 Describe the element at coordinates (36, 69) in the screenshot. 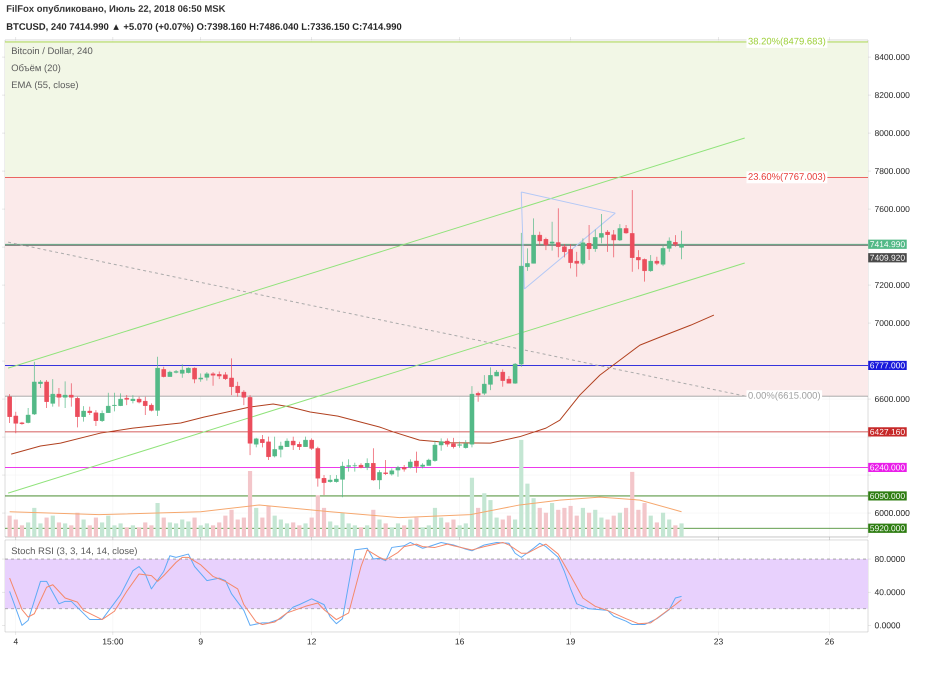

I see `annotation: Объём (20)` at that location.